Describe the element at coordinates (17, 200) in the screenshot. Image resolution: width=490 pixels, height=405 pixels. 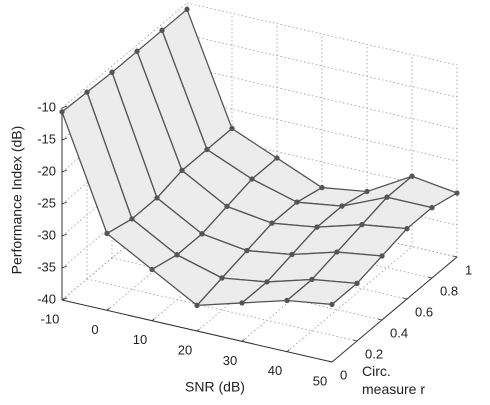
I see `z-axis-title: Performance Index (dB)` at that location.